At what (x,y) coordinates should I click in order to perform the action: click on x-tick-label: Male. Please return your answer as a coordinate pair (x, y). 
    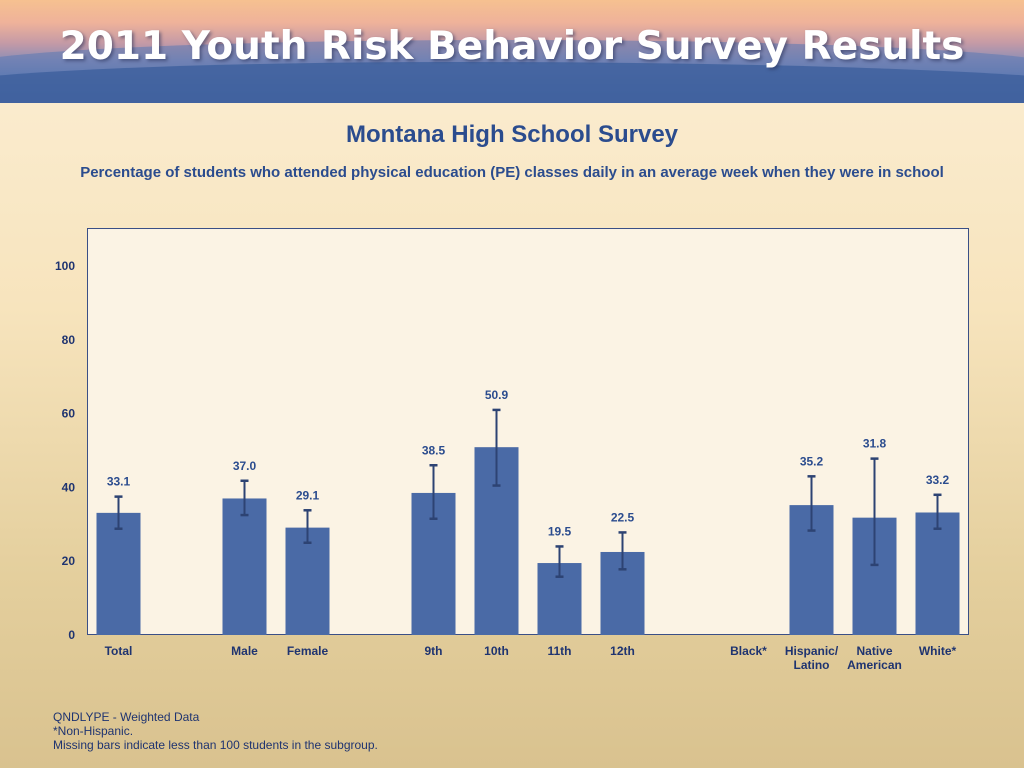
    Looking at the image, I should click on (244, 651).